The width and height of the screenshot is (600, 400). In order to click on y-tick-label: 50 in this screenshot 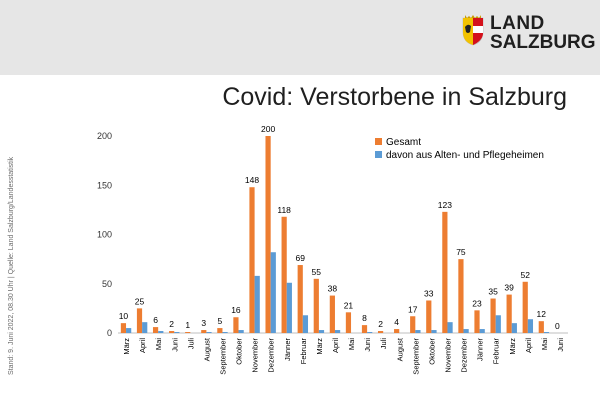, I will do `click(107, 284)`.